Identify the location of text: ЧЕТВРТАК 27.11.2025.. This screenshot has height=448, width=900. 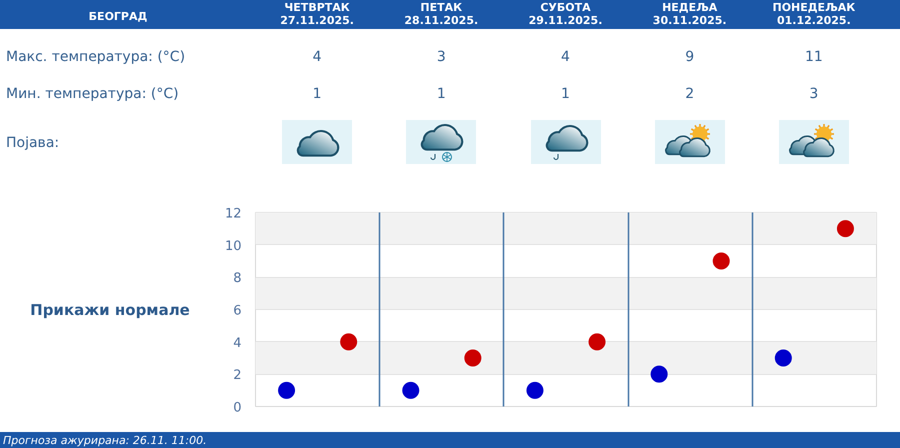
(317, 14).